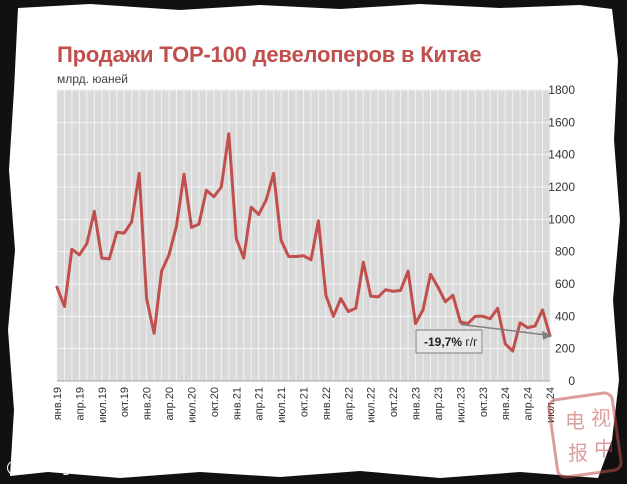 The image size is (627, 484). Describe the element at coordinates (103, 405) in the screenshot. I see `x-tick-label: июл.19` at that location.